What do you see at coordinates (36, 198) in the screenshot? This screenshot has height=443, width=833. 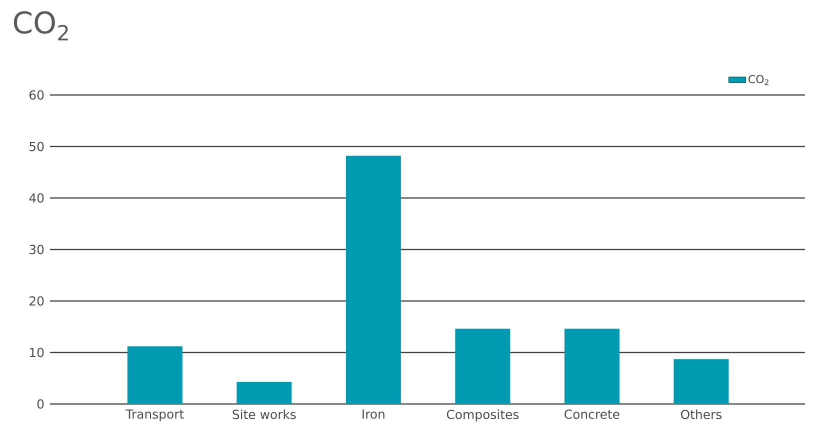 I see `y-tick-label: 40` at bounding box center [36, 198].